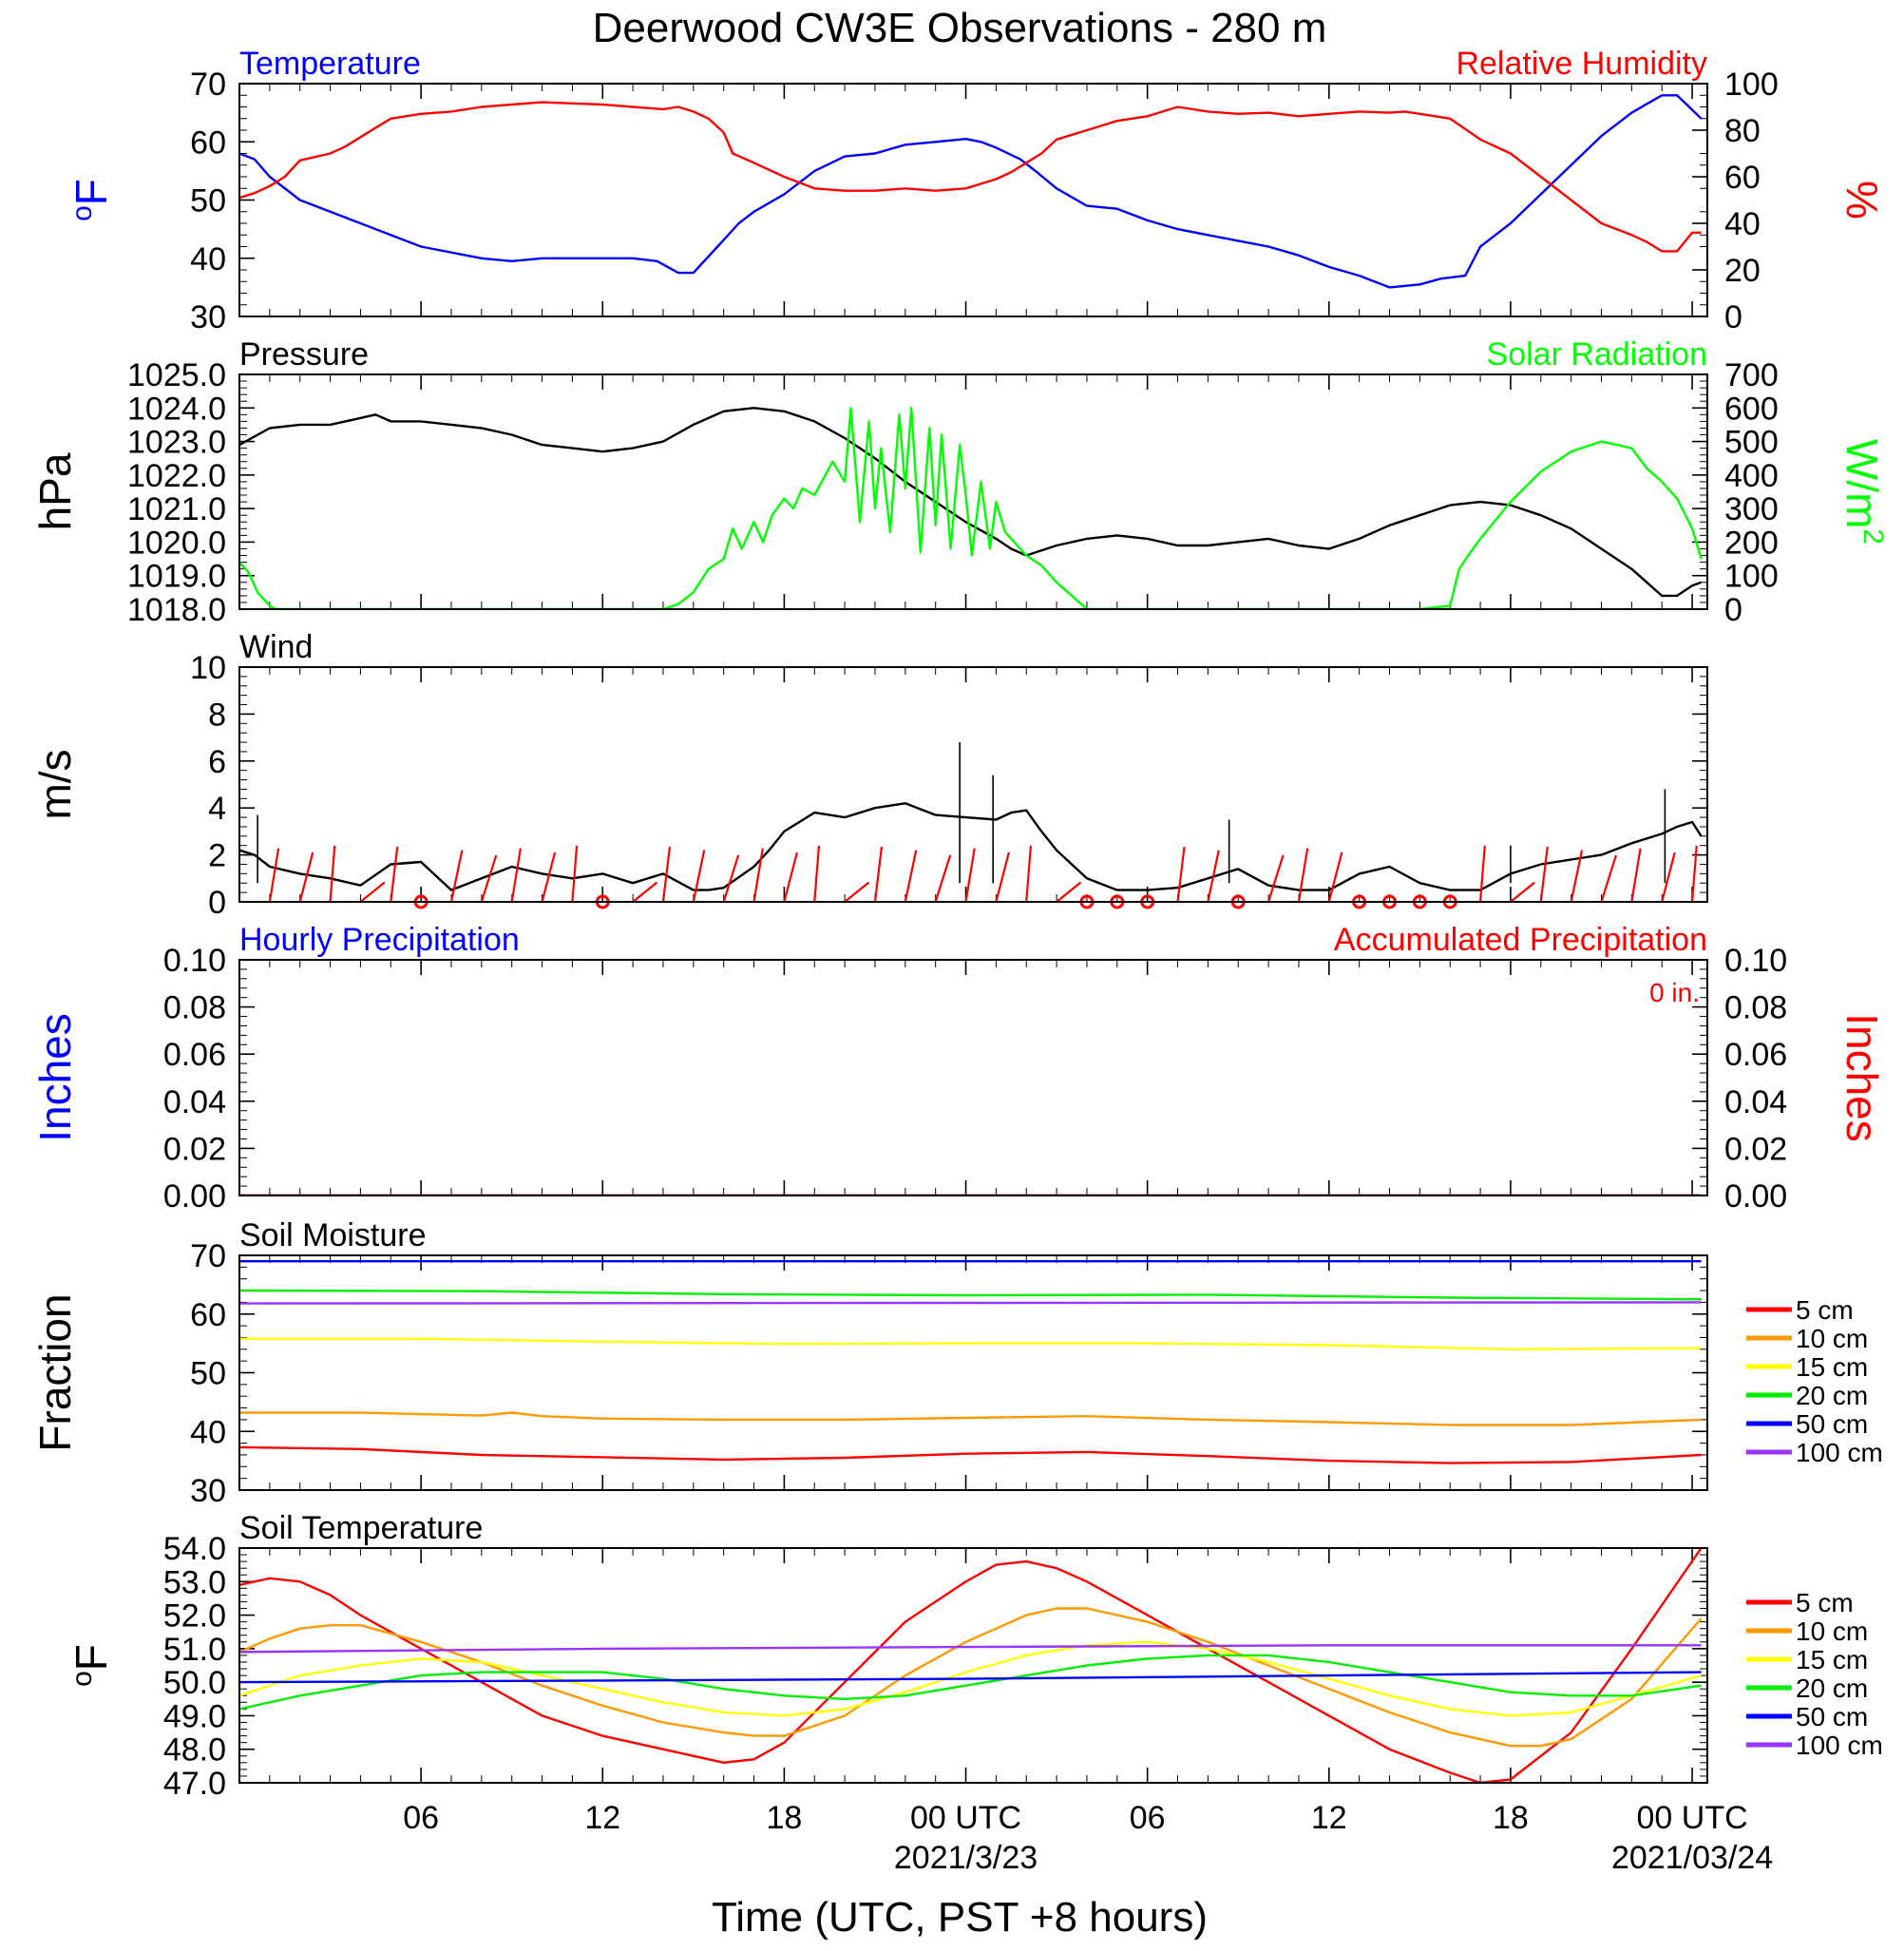 The image size is (1904, 1951). Describe the element at coordinates (1675, 992) in the screenshot. I see `accumulated-total: 0 in.` at that location.